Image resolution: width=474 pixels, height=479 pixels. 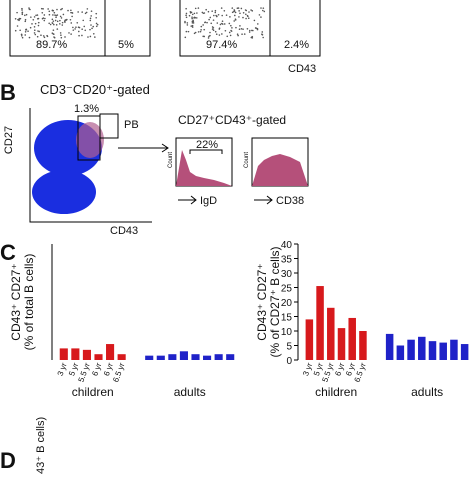 I want to click on y-tick-label: 0, so click(x=289, y=361).